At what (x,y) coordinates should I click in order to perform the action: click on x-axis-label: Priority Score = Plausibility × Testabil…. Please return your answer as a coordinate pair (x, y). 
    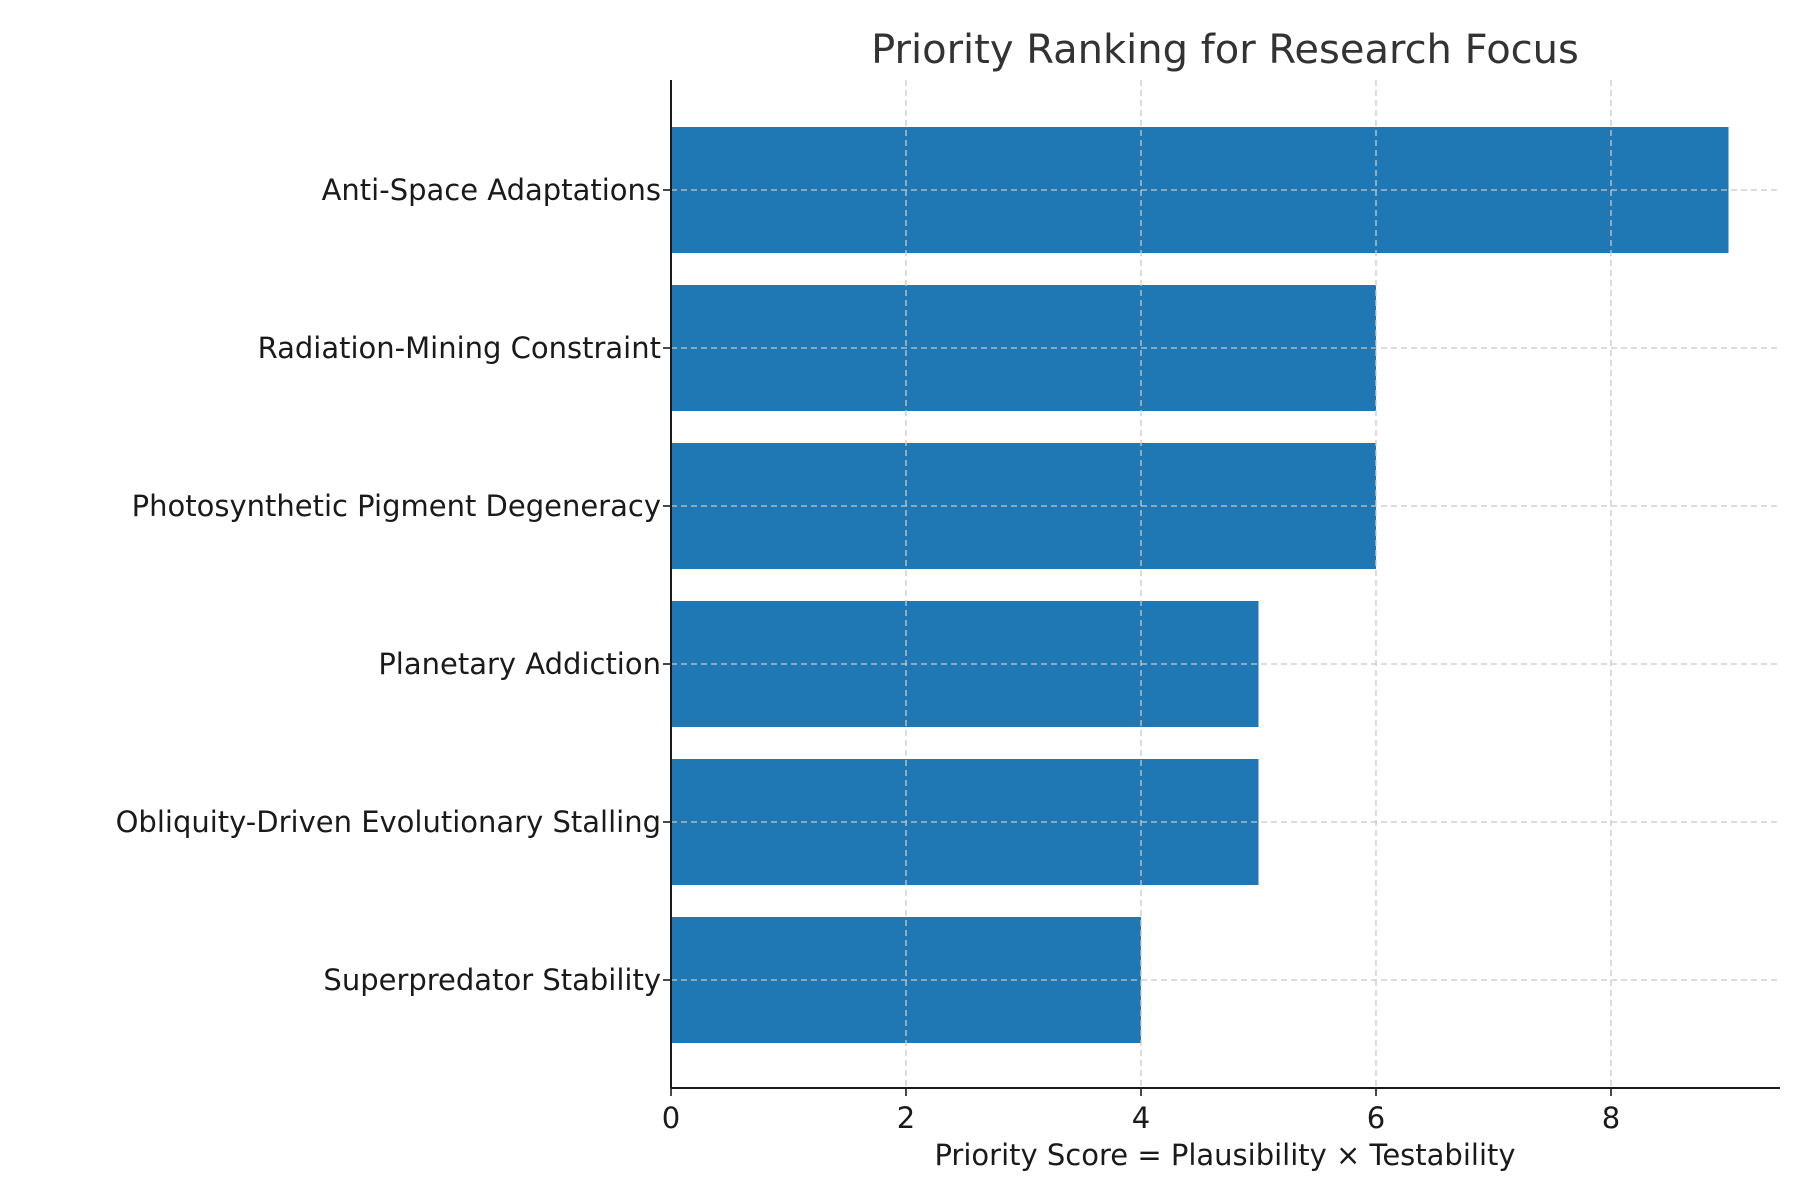
    Looking at the image, I should click on (1224, 1155).